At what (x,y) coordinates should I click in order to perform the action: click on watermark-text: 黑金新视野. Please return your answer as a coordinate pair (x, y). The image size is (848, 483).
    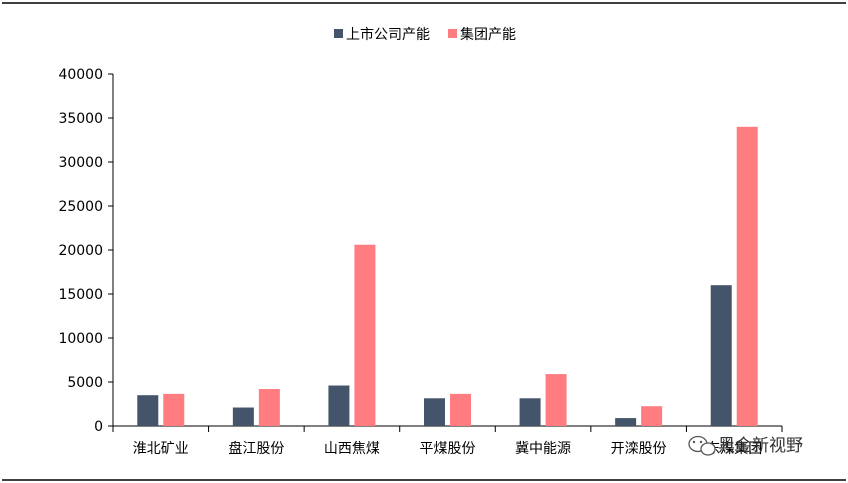
    Looking at the image, I should click on (760, 446).